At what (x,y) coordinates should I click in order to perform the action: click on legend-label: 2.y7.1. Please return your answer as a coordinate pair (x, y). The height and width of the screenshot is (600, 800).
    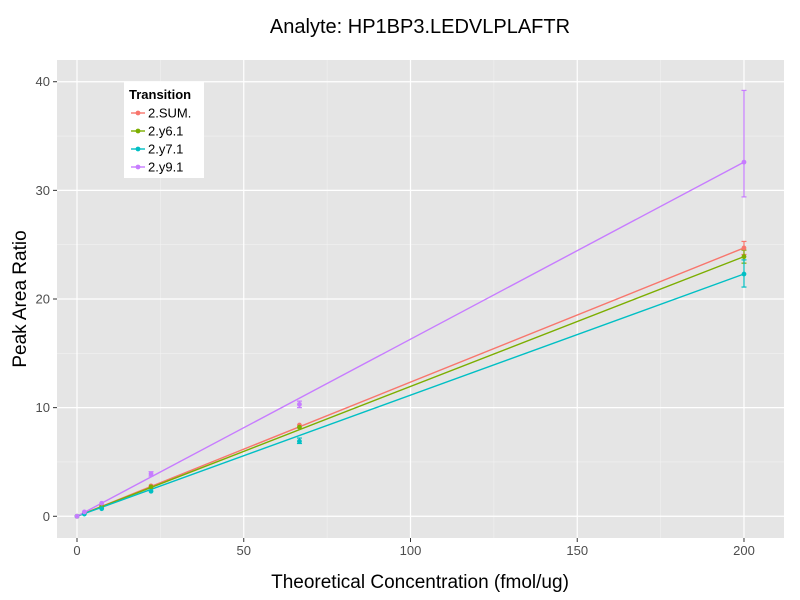
    Looking at the image, I should click on (165, 149).